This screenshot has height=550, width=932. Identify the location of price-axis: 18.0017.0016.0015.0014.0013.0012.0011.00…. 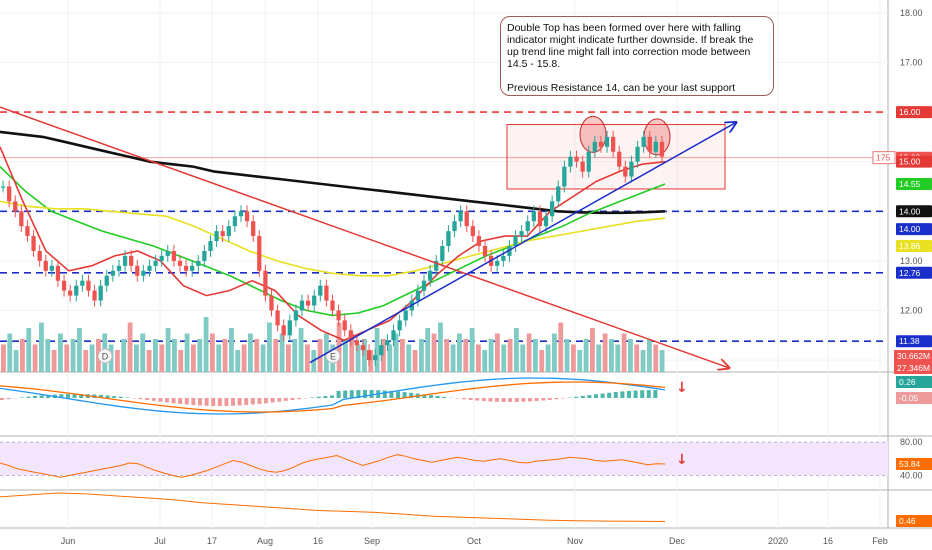
(902, 267).